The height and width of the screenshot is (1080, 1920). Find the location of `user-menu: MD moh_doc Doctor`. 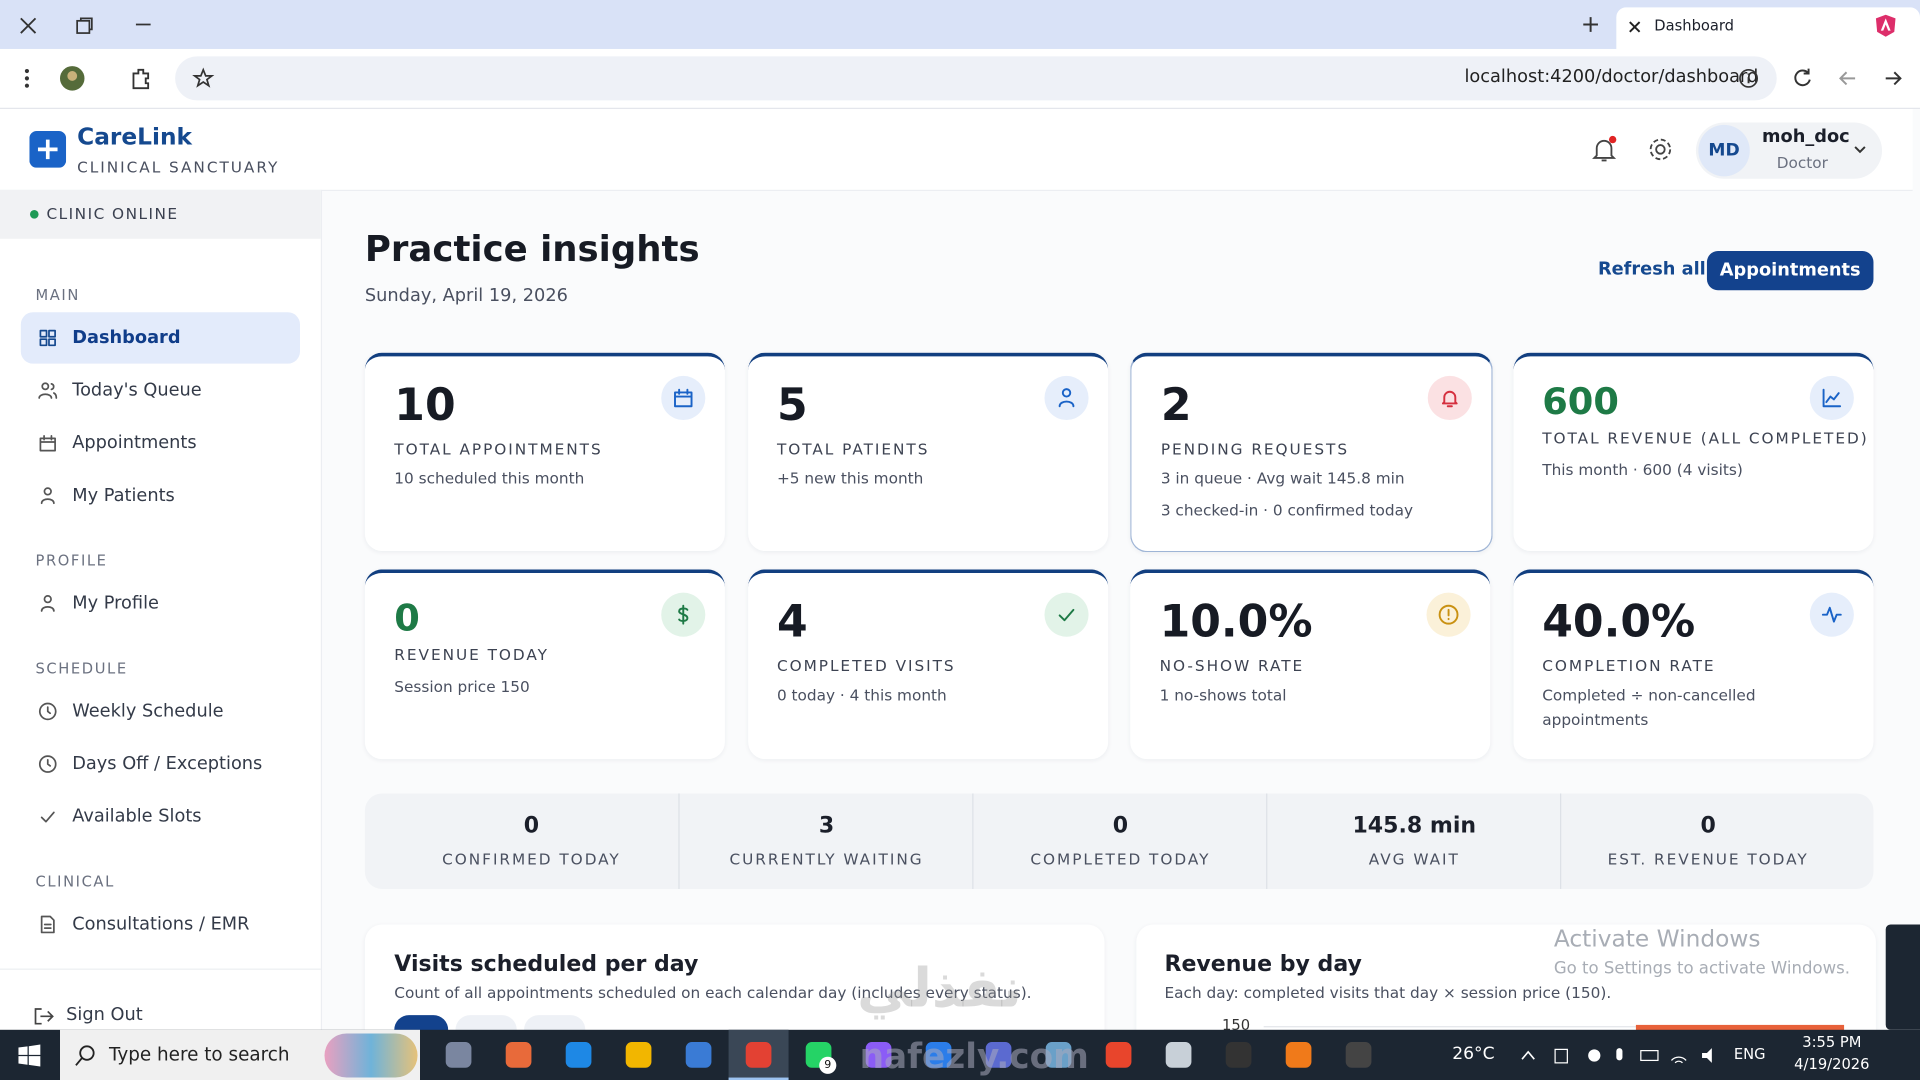

user-menu: MD moh_doc Doctor is located at coordinates (1789, 150).